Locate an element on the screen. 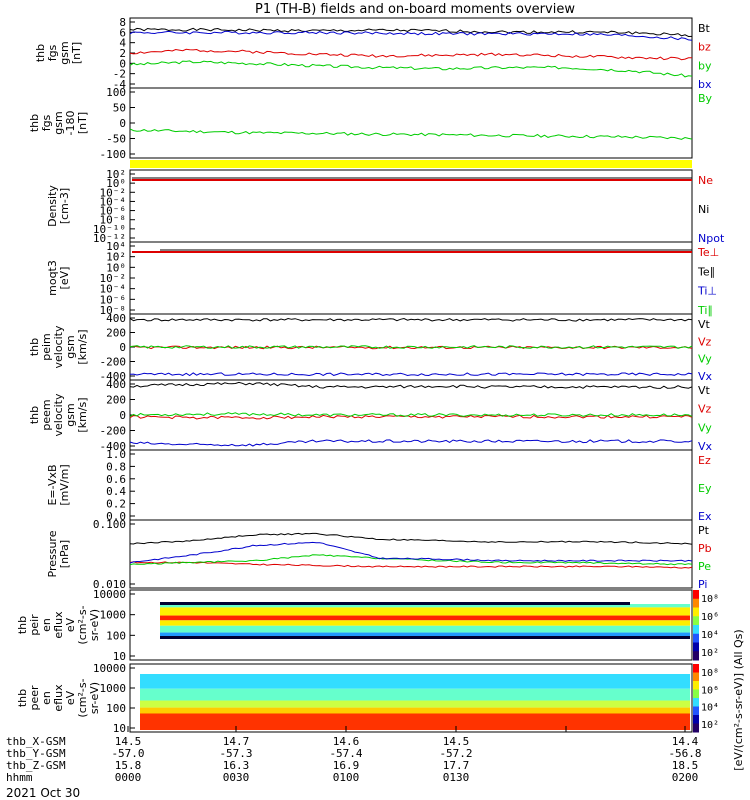 The height and width of the screenshot is (800, 750). y-tick-label: -4 is located at coordinates (120, 84).